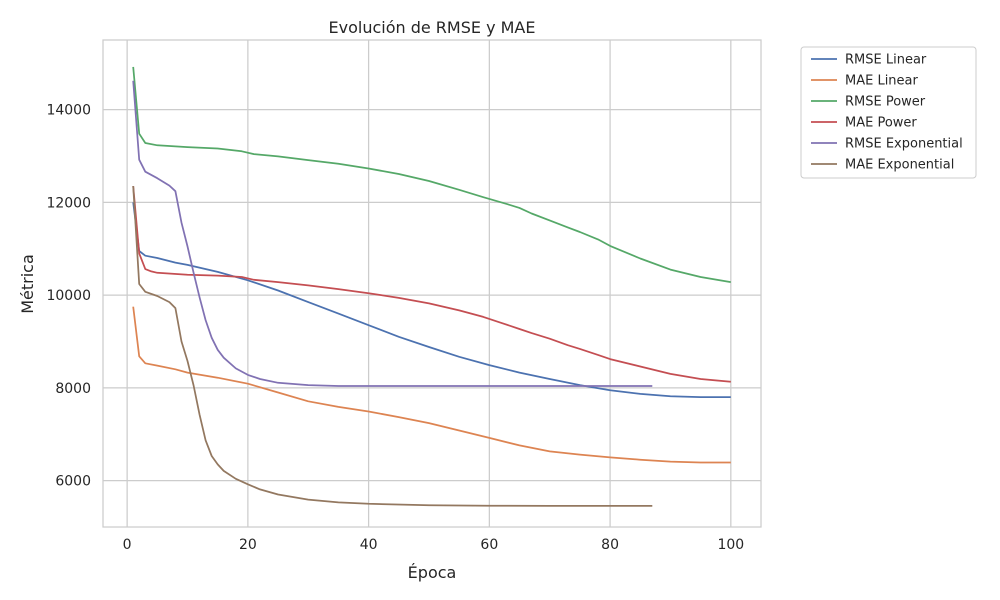  I want to click on y-tick-label: 10000, so click(68, 296).